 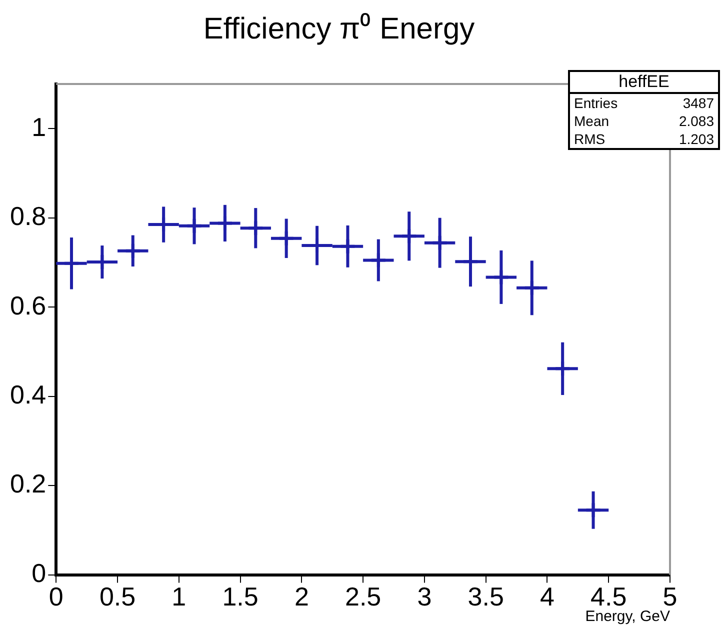 What do you see at coordinates (39, 127) in the screenshot?
I see `y-tick-label: 1` at bounding box center [39, 127].